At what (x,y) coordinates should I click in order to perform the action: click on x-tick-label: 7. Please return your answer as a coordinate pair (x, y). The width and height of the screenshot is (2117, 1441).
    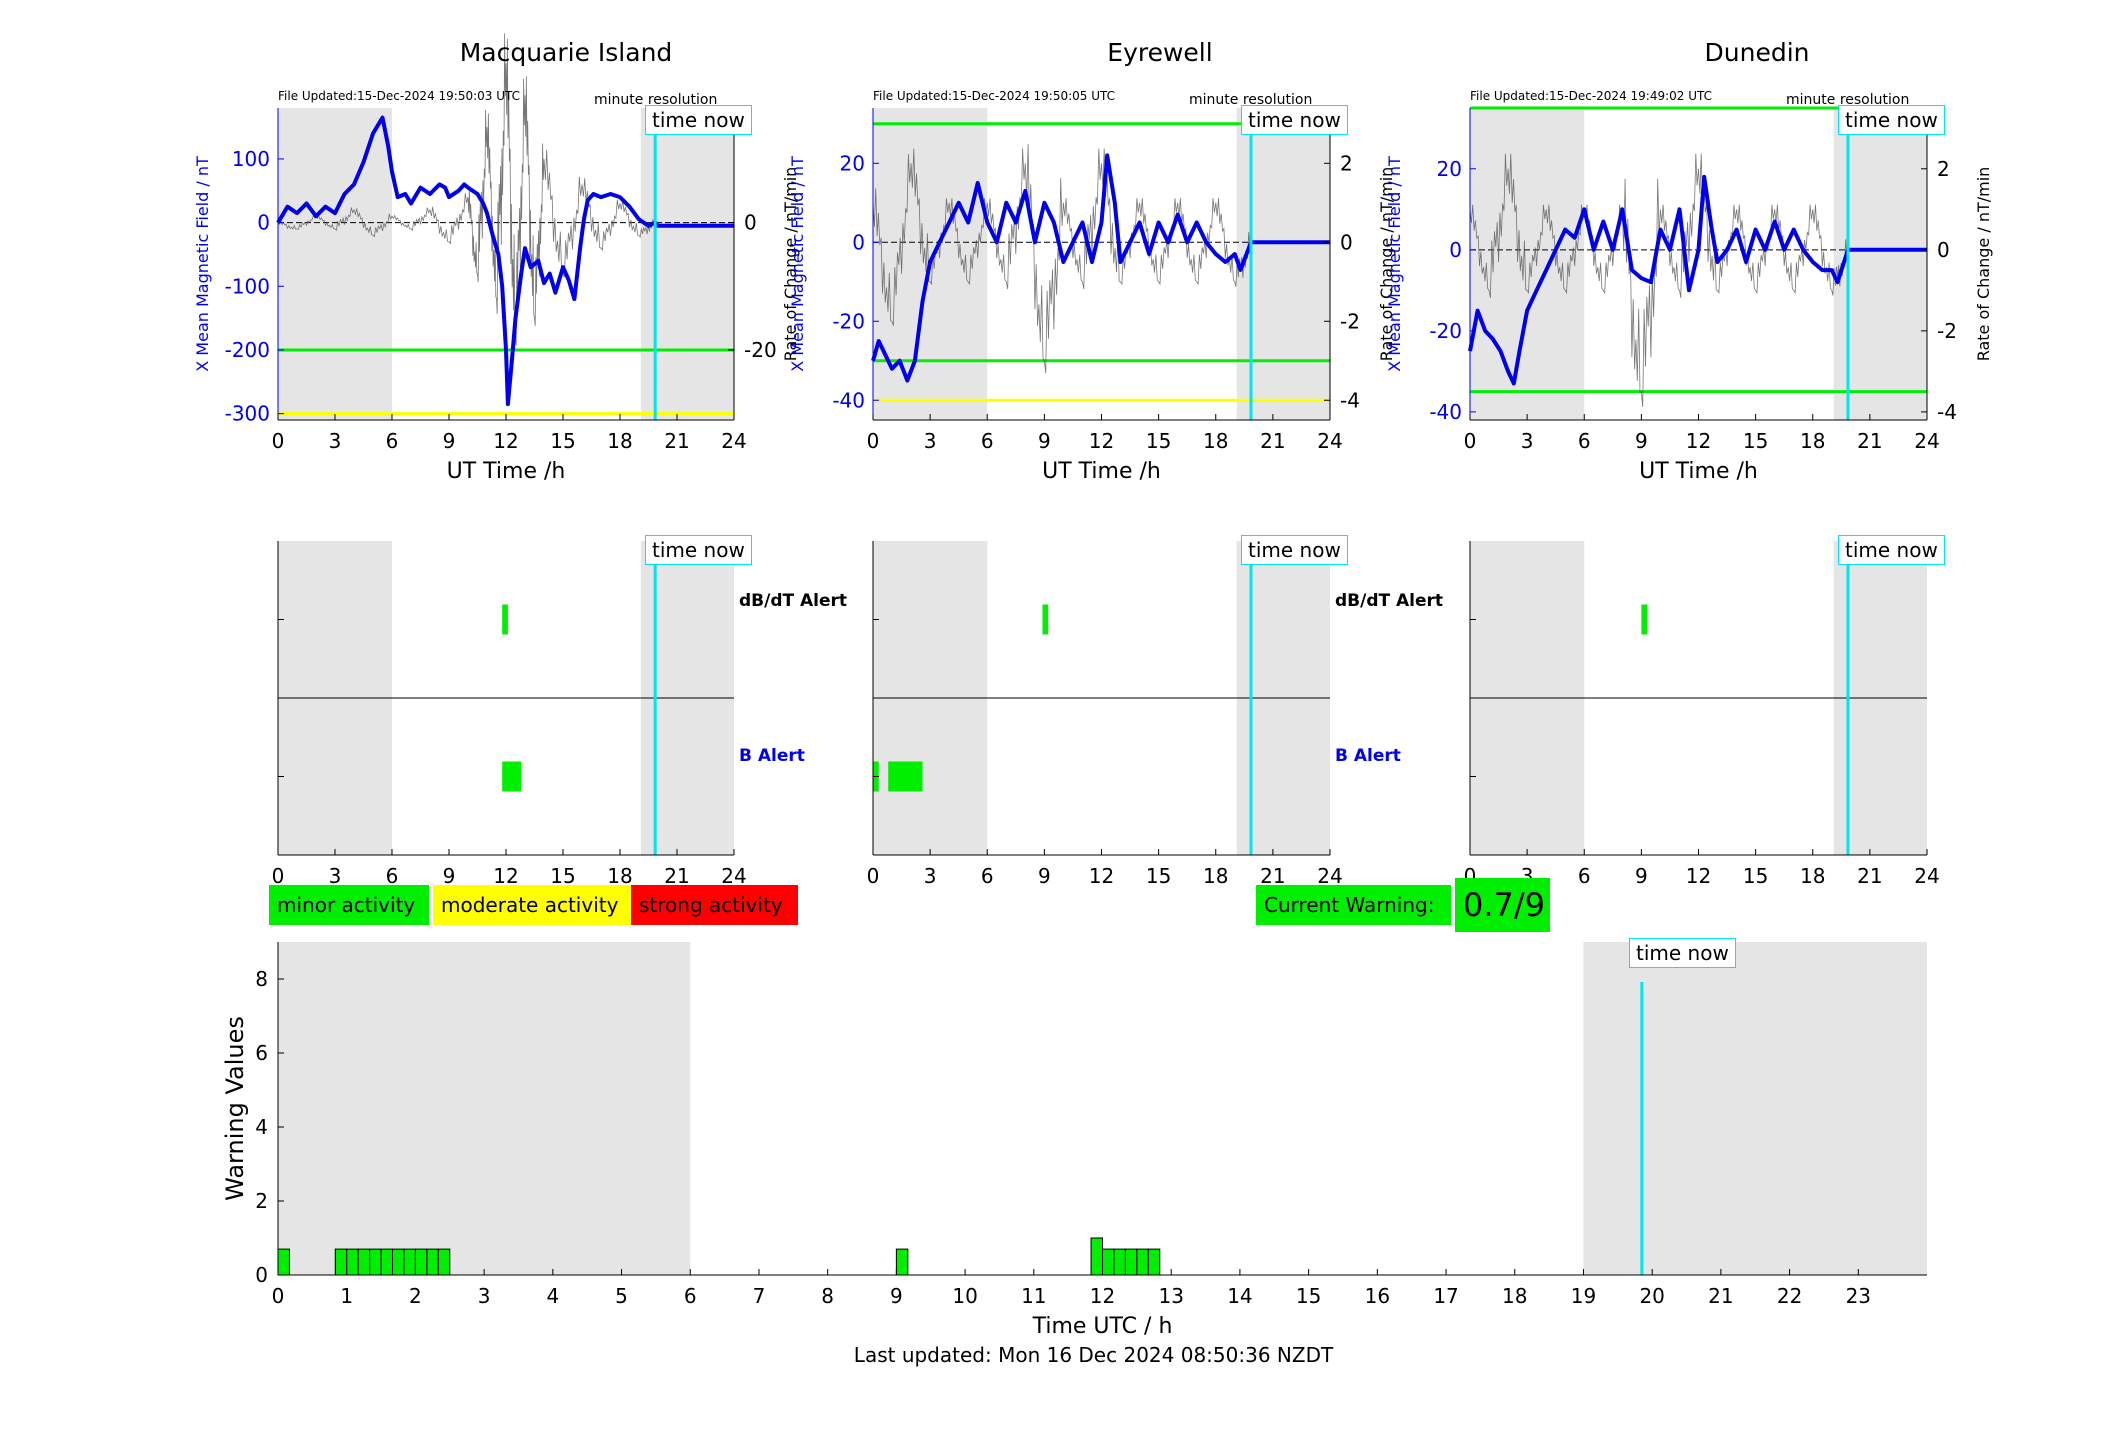
    Looking at the image, I should click on (759, 1296).